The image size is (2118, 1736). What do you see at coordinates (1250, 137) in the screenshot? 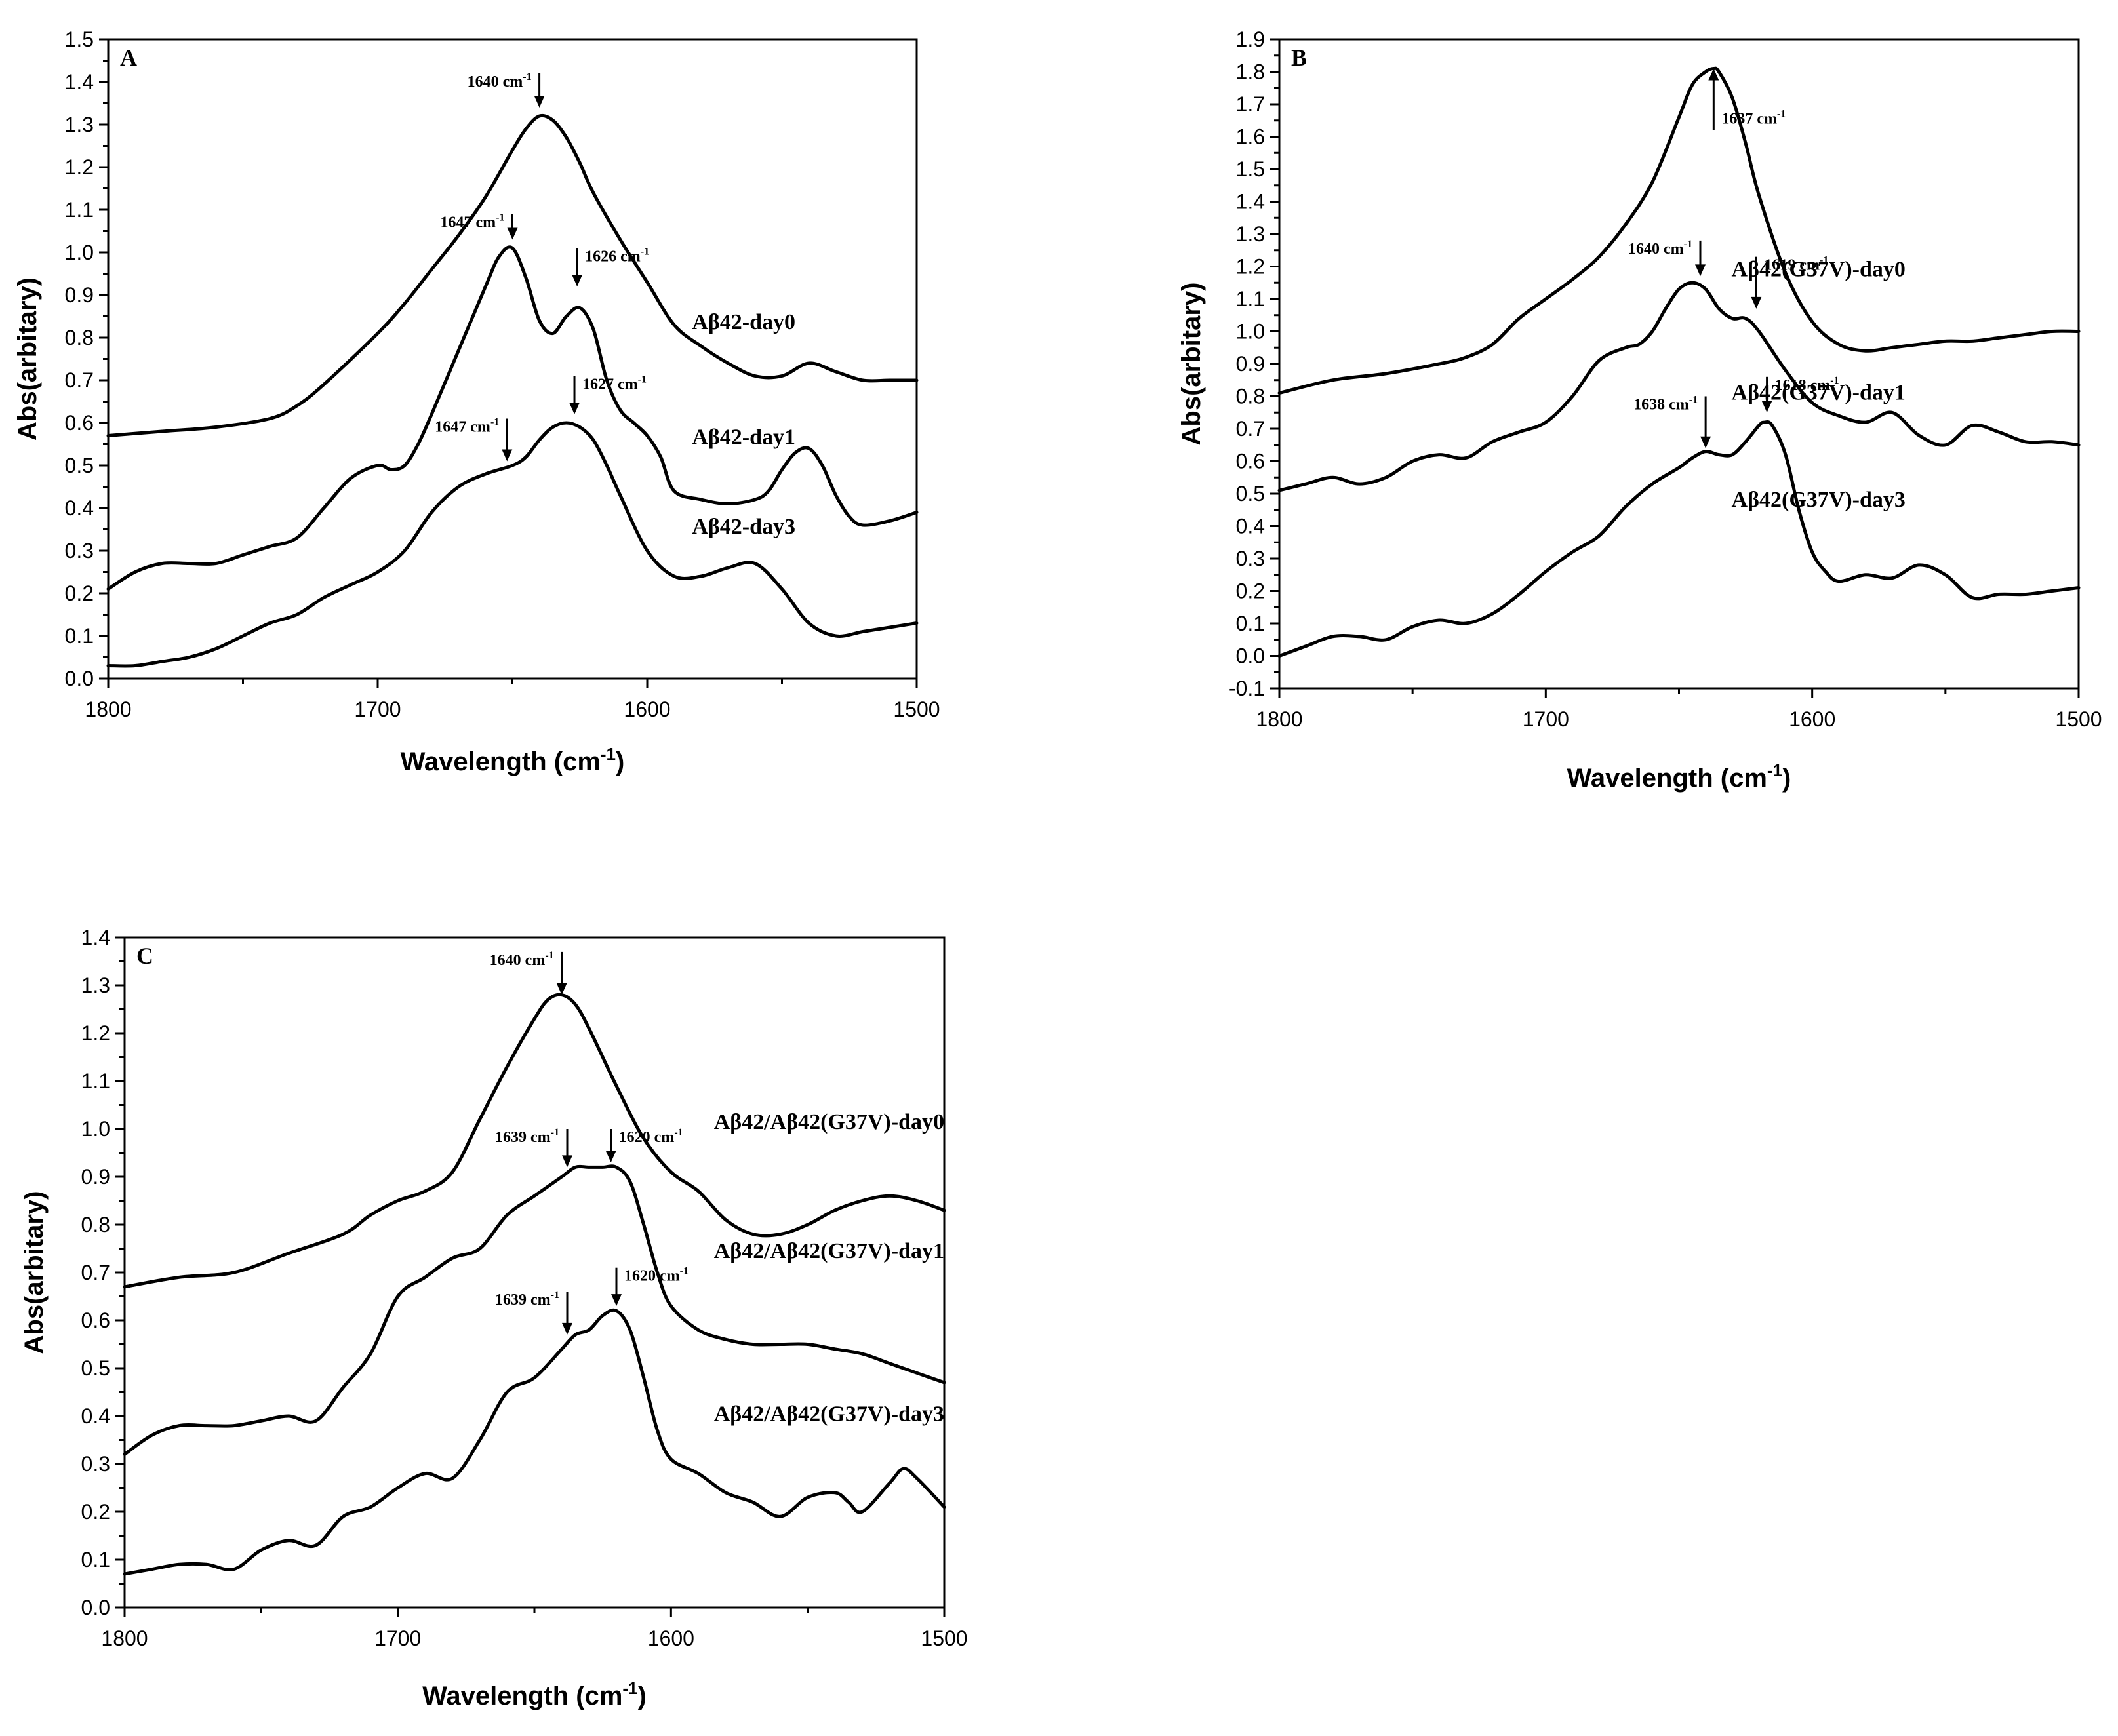
I see `y-tick-label: 1.6` at bounding box center [1250, 137].